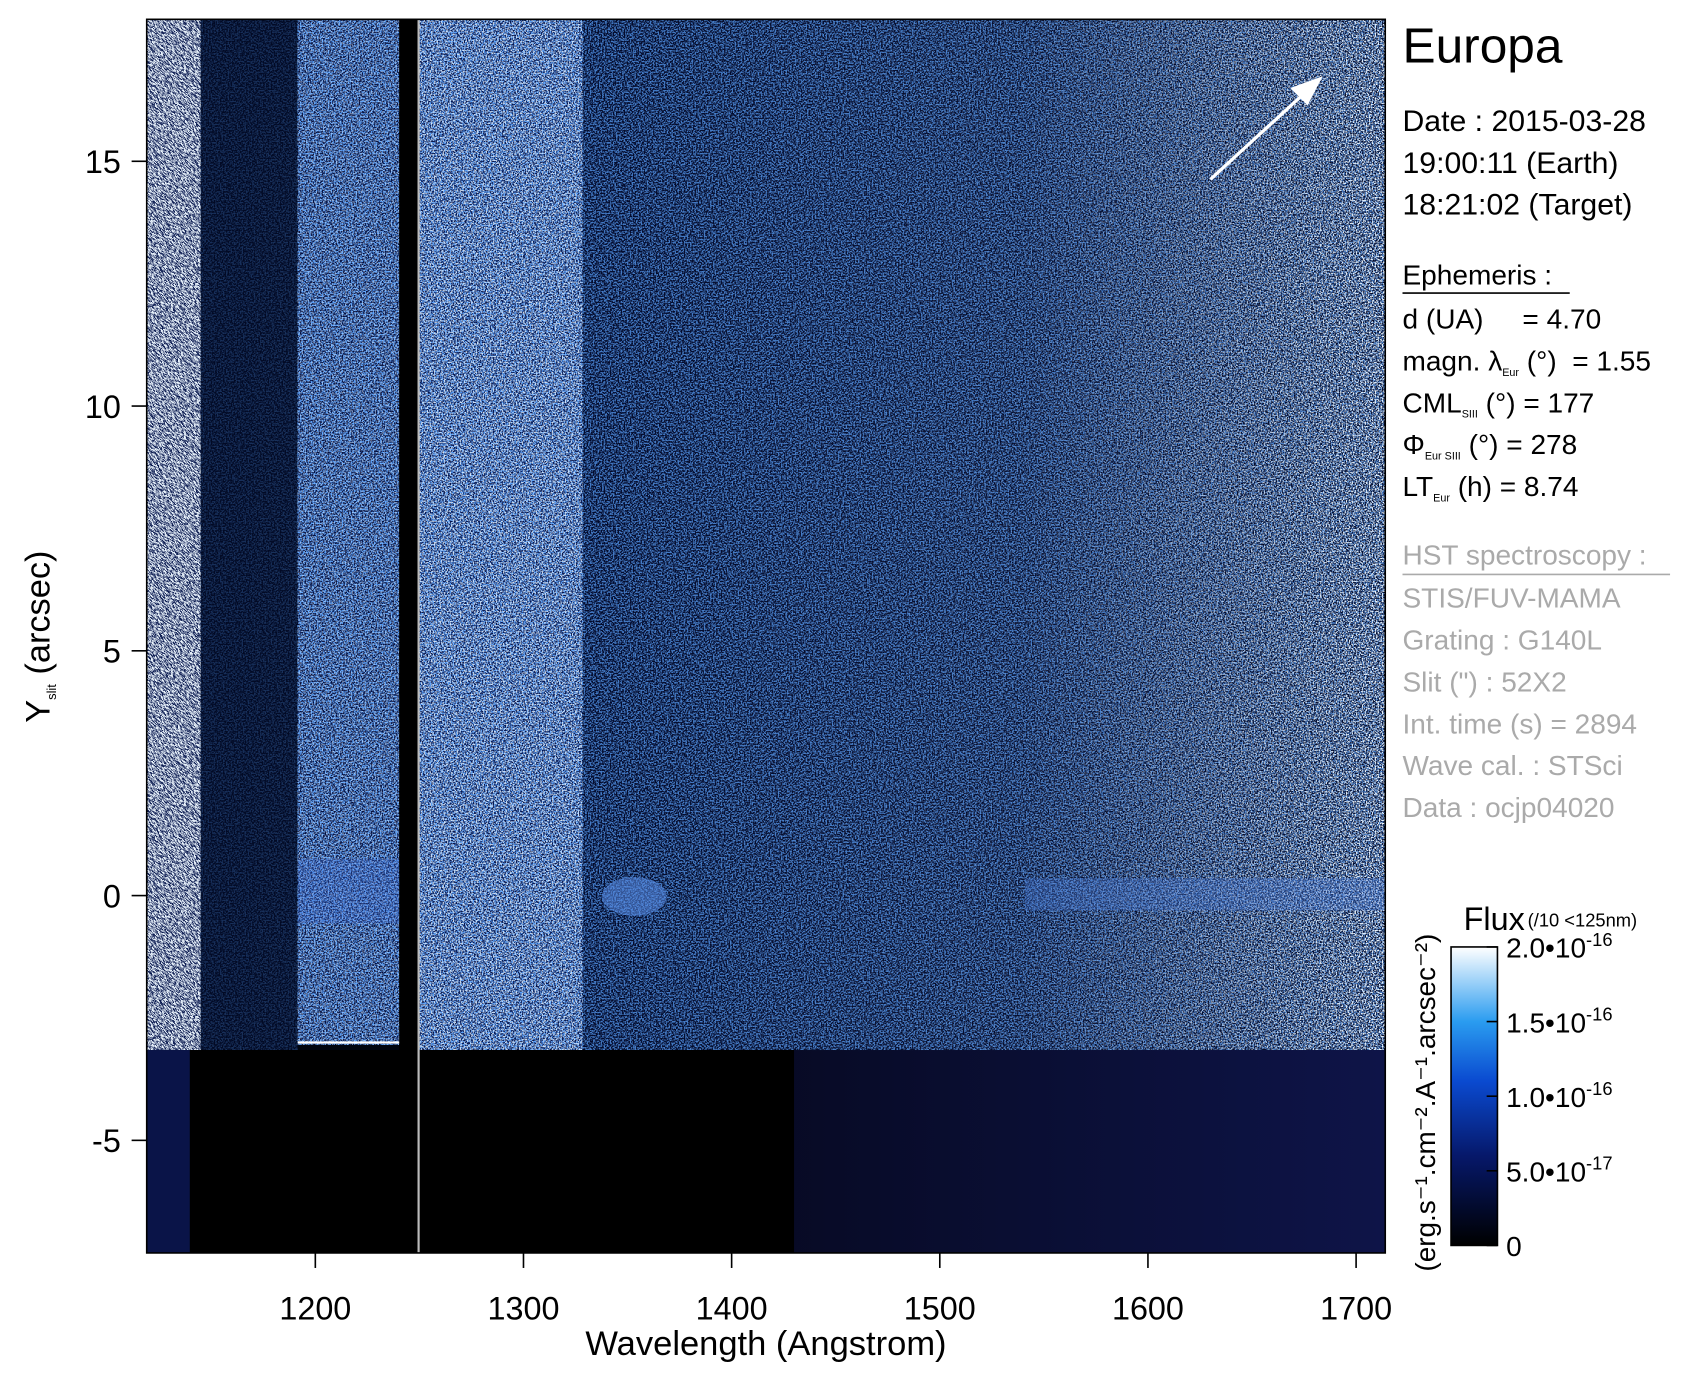 This screenshot has height=1385, width=1683. I want to click on x-tick-label: 1500, so click(940, 1309).